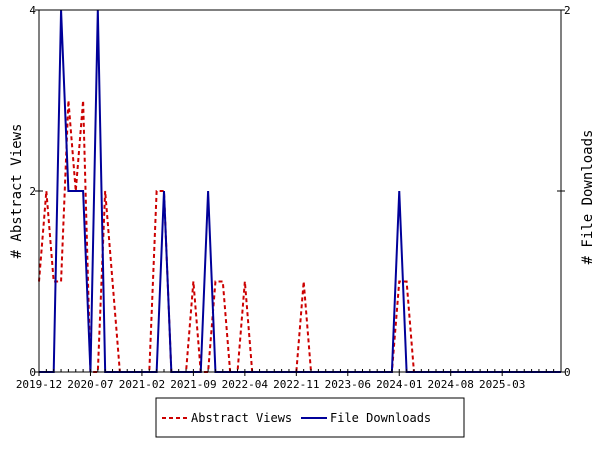 This screenshot has width=600, height=450. I want to click on y-right-axis-title: # File Downloads, so click(588, 197).